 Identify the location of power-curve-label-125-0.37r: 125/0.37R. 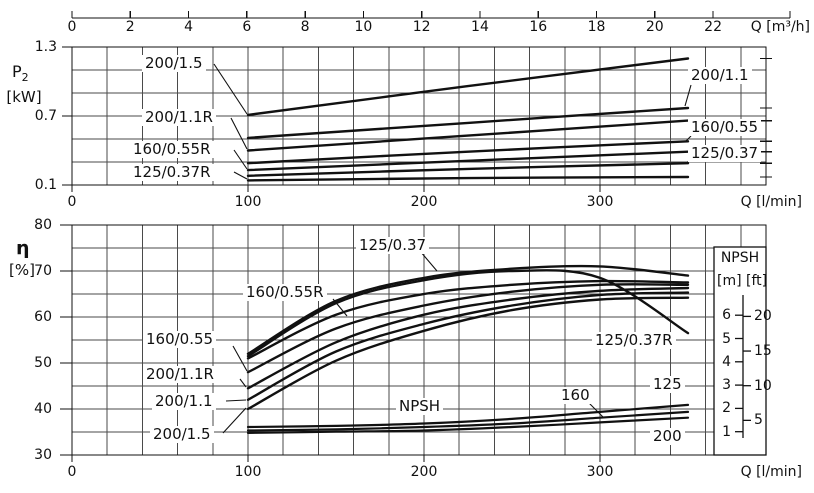
(172, 172).